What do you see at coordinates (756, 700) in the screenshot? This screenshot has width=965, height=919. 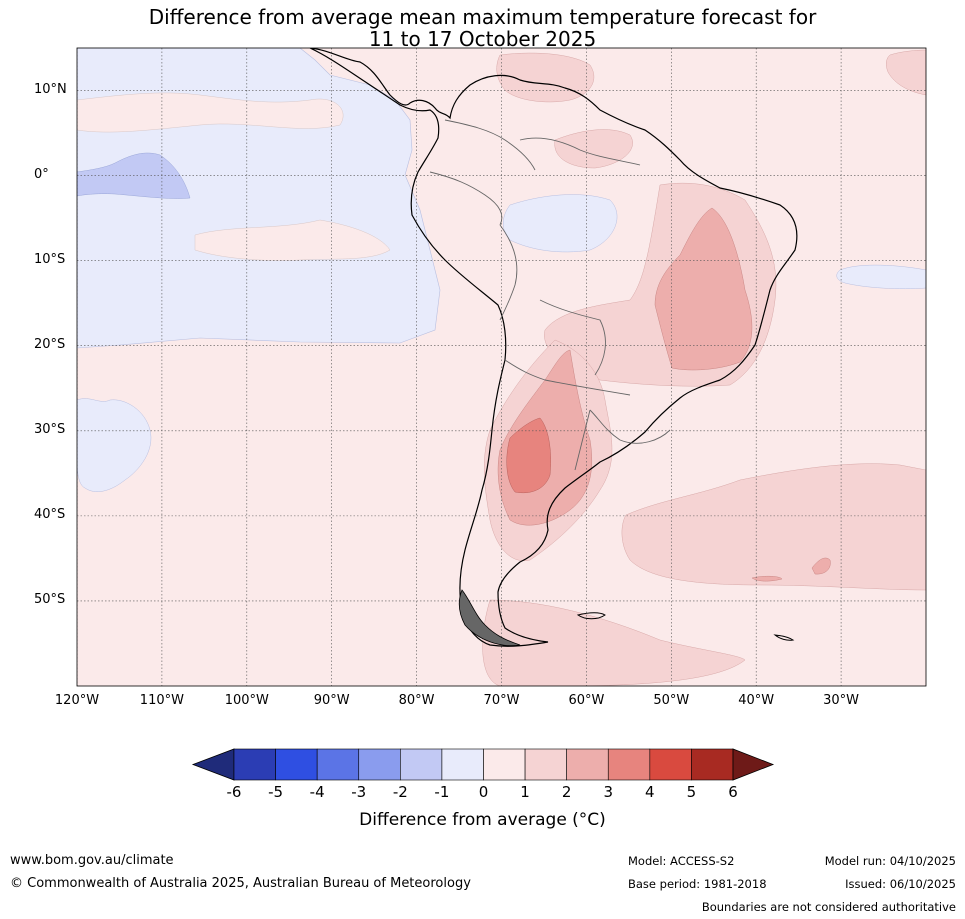 I see `lon-label: 40°W` at bounding box center [756, 700].